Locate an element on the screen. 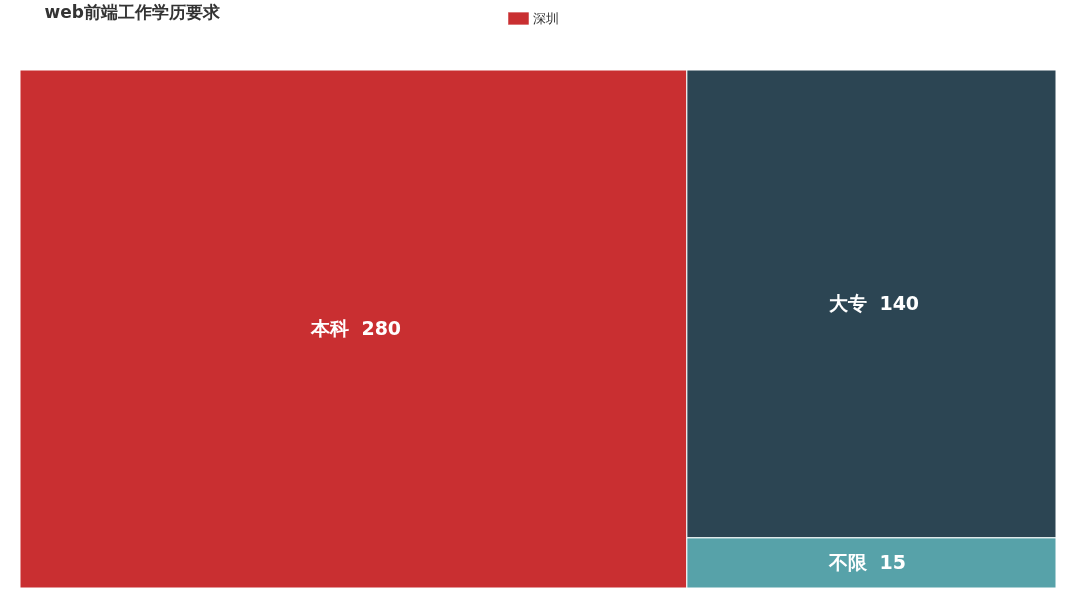 The width and height of the screenshot is (1080, 616). category-label: 不限 is located at coordinates (848, 561).